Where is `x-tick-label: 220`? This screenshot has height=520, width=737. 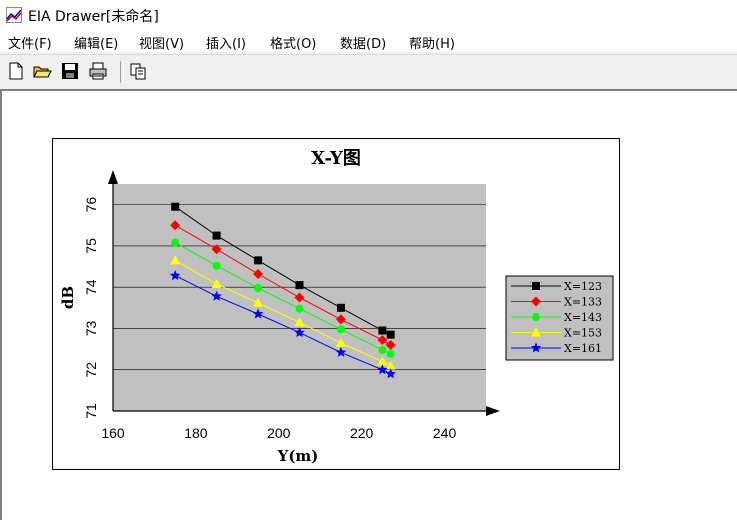
x-tick-label: 220 is located at coordinates (362, 433).